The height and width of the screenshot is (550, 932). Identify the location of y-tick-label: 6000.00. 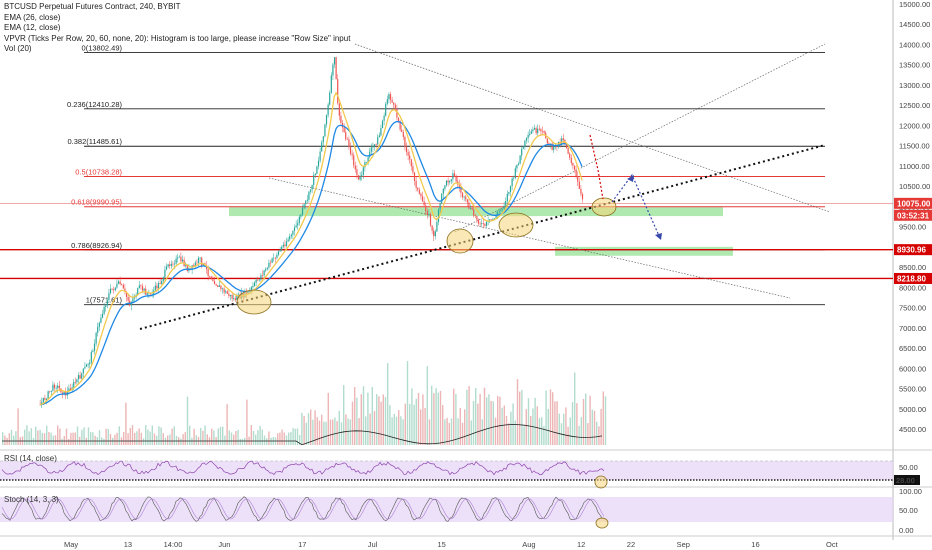
(912, 368).